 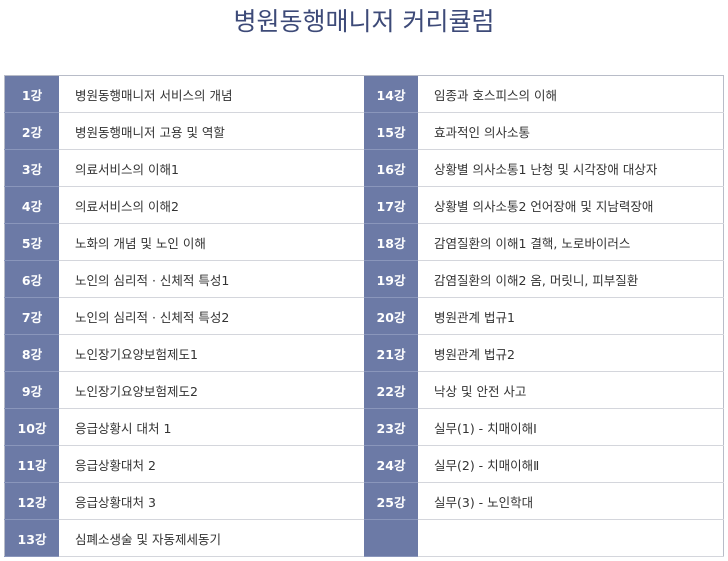 What do you see at coordinates (364, 21) in the screenshot?
I see `page-title: 병원동행매니저 커리큘럼` at bounding box center [364, 21].